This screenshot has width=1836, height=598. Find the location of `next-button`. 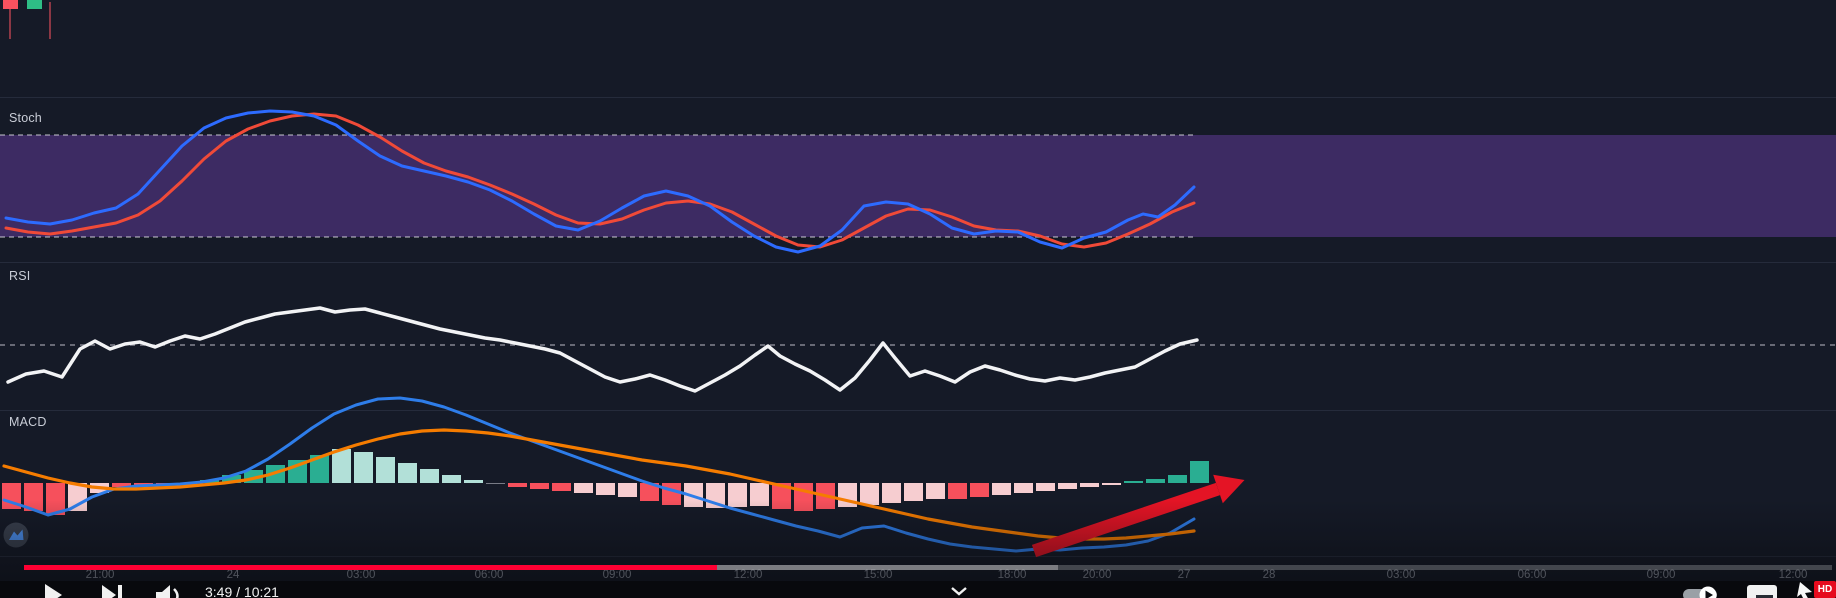

next-button is located at coordinates (114, 591).